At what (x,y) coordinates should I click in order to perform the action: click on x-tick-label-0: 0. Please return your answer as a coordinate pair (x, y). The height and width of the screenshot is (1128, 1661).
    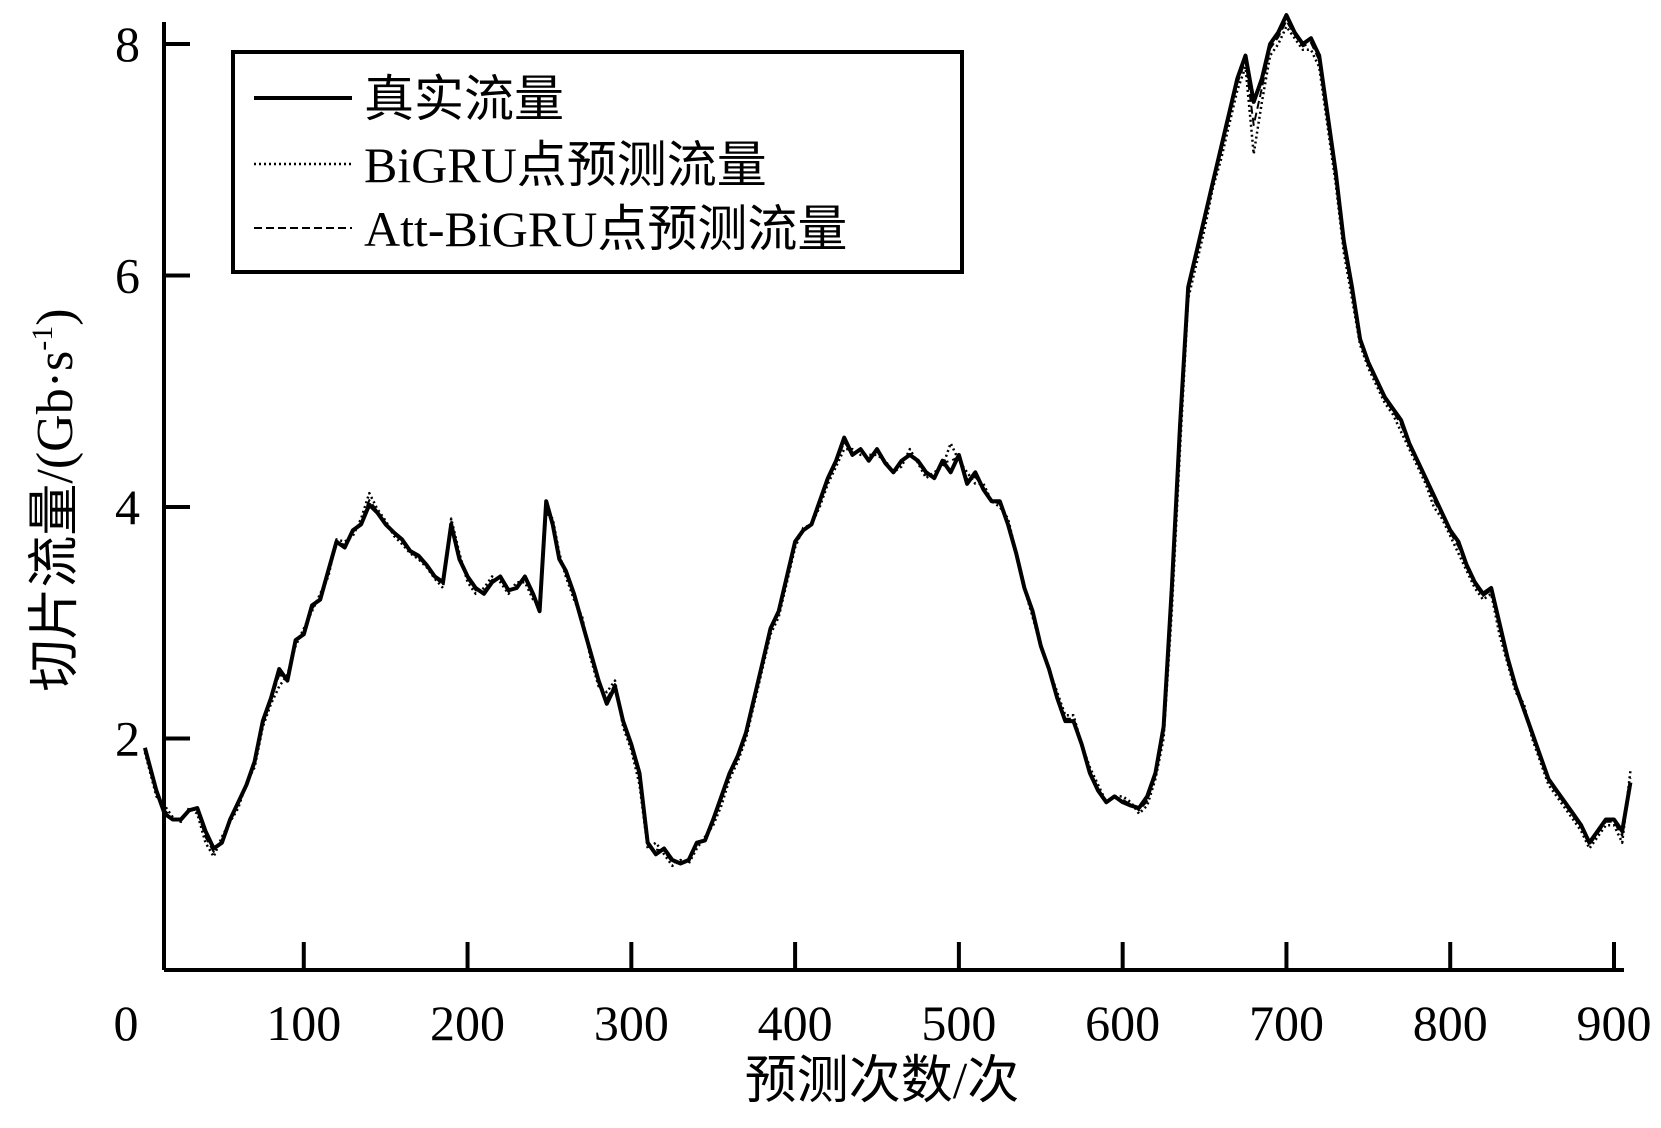
    Looking at the image, I should click on (126, 1023).